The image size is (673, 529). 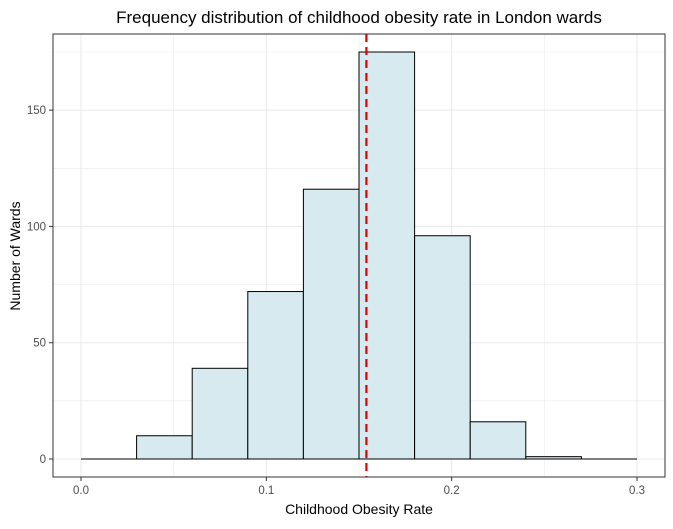 What do you see at coordinates (39, 344) in the screenshot?
I see `y-tick-label: 50` at bounding box center [39, 344].